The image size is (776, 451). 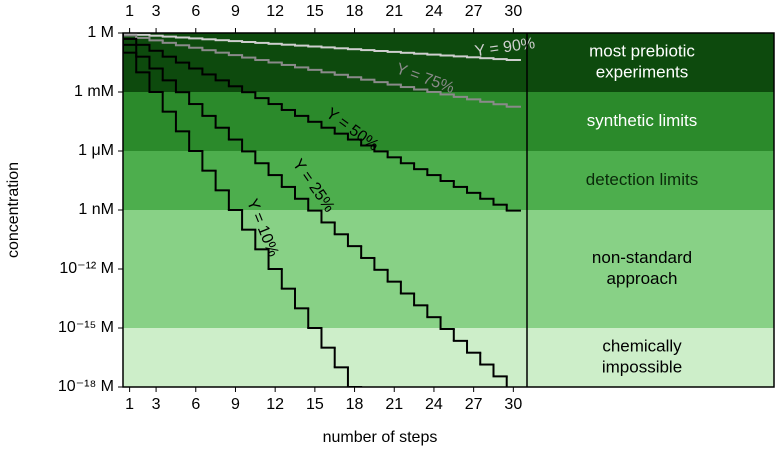 I want to click on y-tick-label: 10⁻¹⁵ M, so click(x=86, y=327).